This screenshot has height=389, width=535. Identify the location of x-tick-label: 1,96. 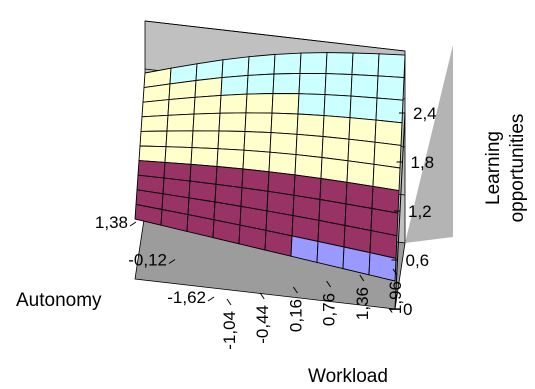
(395, 297).